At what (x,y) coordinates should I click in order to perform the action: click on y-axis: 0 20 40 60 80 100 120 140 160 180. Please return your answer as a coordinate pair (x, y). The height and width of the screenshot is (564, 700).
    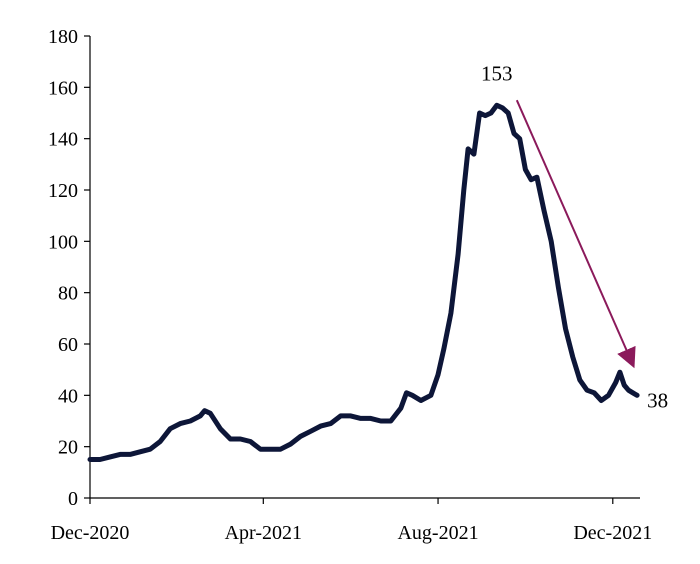
    Looking at the image, I should click on (69, 268).